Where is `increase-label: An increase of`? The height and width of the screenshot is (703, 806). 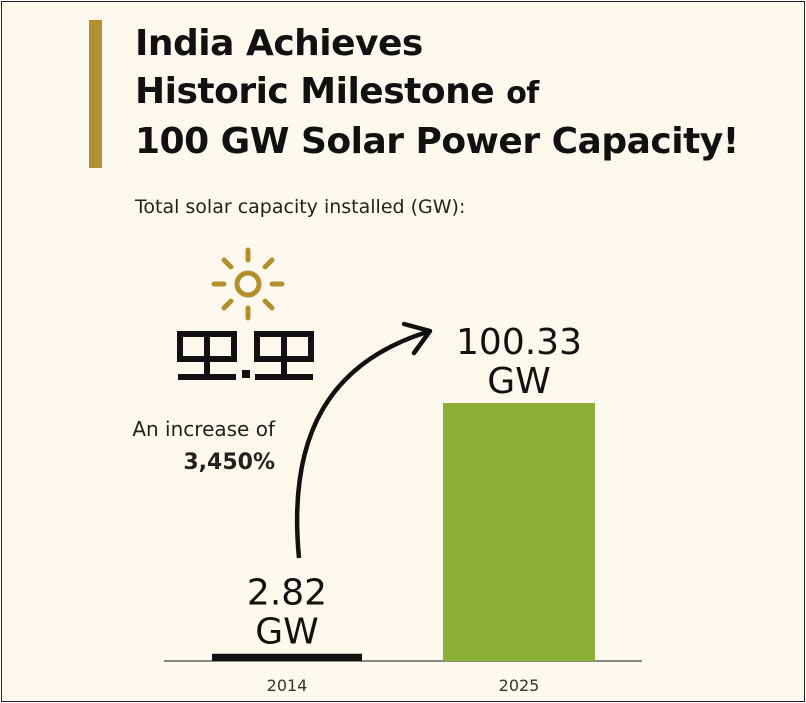
increase-label: An increase of is located at coordinates (203, 429).